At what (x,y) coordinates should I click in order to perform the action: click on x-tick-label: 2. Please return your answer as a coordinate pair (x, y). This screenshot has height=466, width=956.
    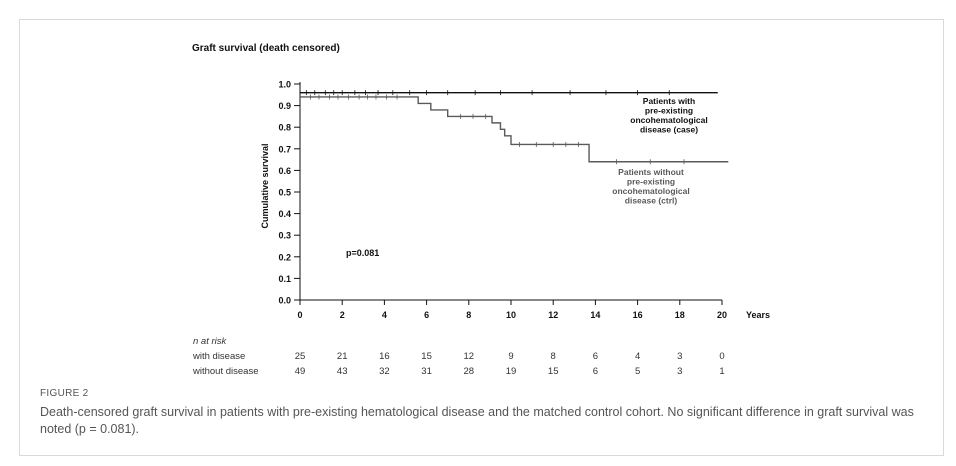
    Looking at the image, I should click on (342, 315).